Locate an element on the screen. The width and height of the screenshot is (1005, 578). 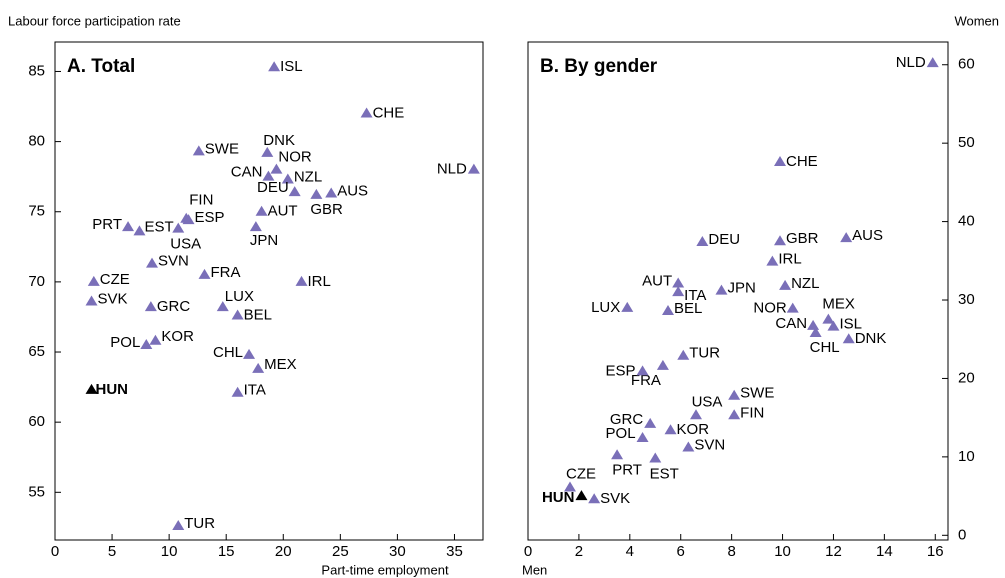
y-tick-label: 65 is located at coordinates (36, 351).